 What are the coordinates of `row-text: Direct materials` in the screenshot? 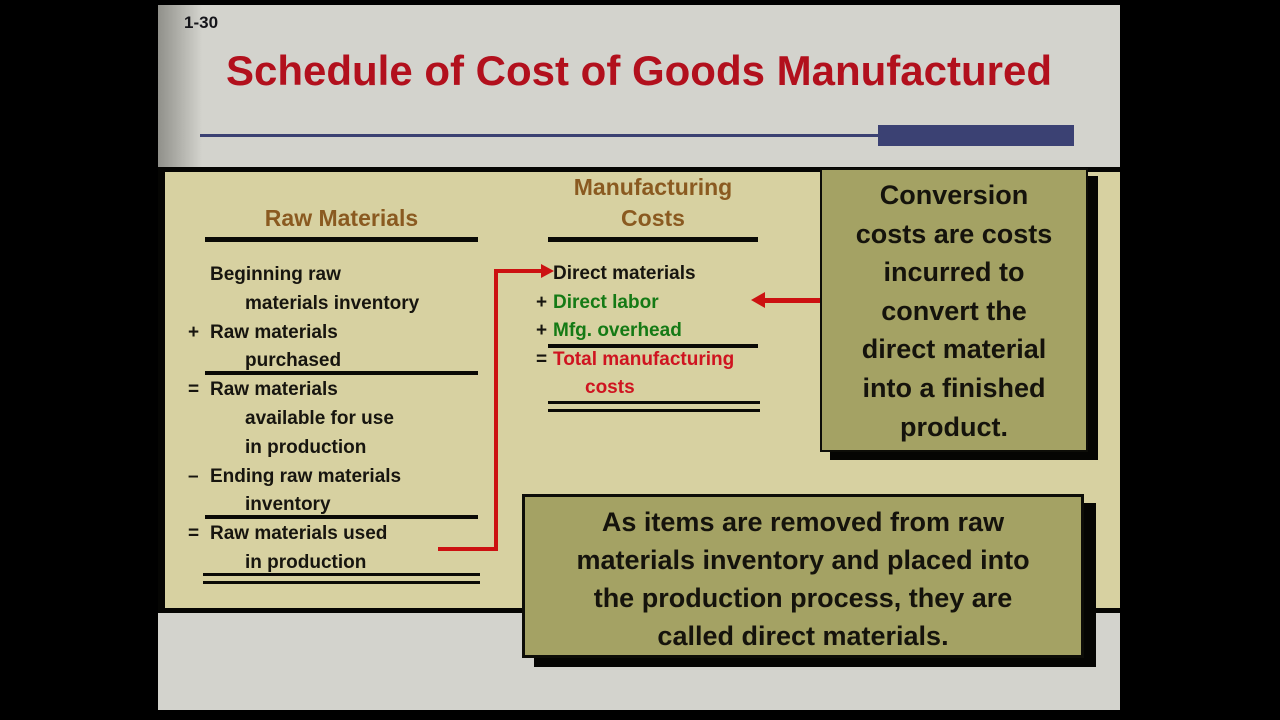 It's located at (624, 273).